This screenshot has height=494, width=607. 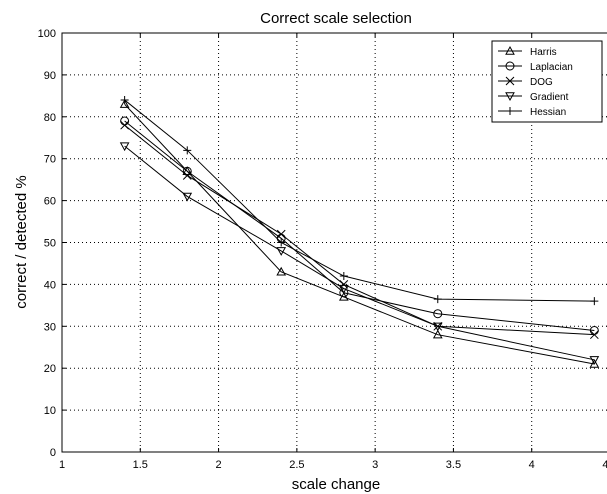 I want to click on y-tick-label: 100, so click(x=47, y=34).